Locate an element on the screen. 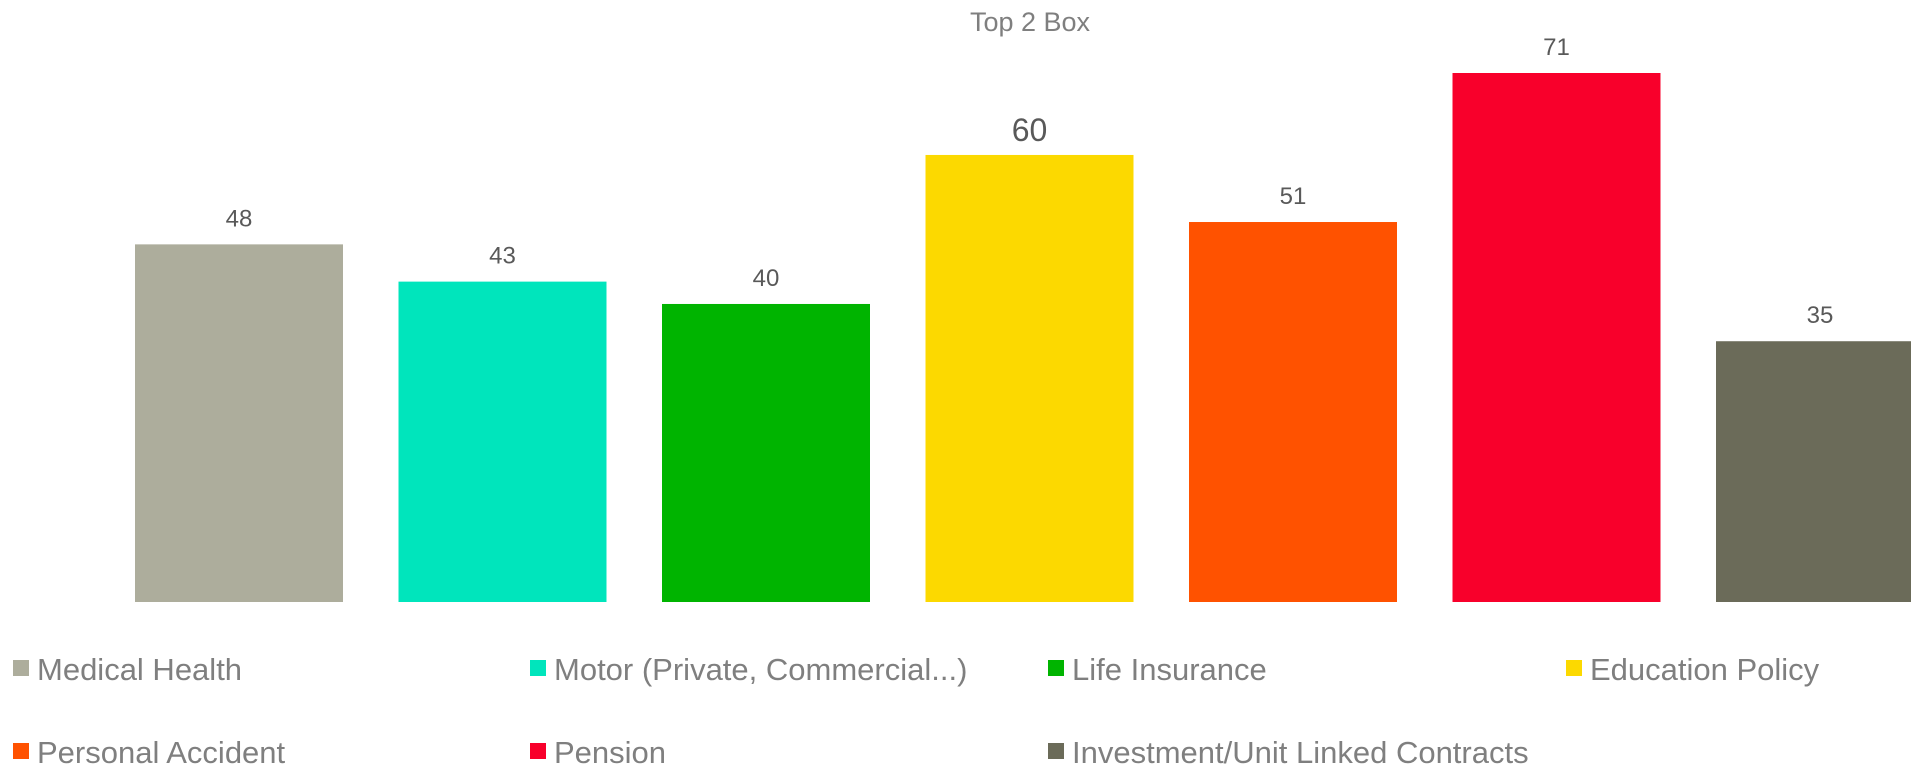  data-label-investment-unit-linked-contracts: 35 is located at coordinates (1820, 315).